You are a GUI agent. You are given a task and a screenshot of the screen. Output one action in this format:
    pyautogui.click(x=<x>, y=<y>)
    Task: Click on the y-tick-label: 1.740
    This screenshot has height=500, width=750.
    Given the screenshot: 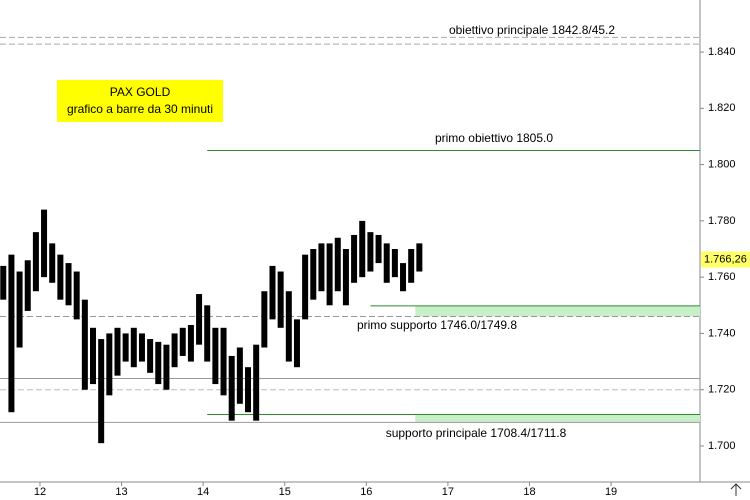 What is the action you would take?
    pyautogui.click(x=722, y=333)
    